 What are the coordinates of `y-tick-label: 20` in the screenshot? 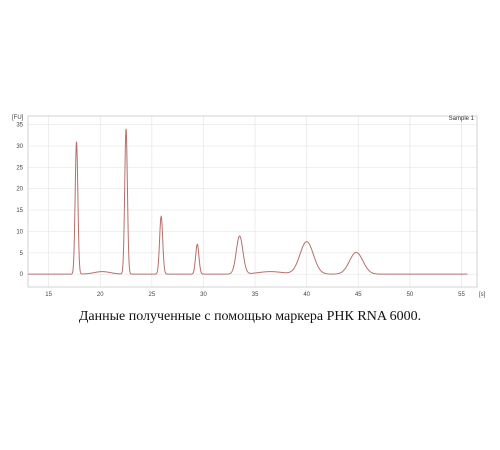 It's located at (19, 190).